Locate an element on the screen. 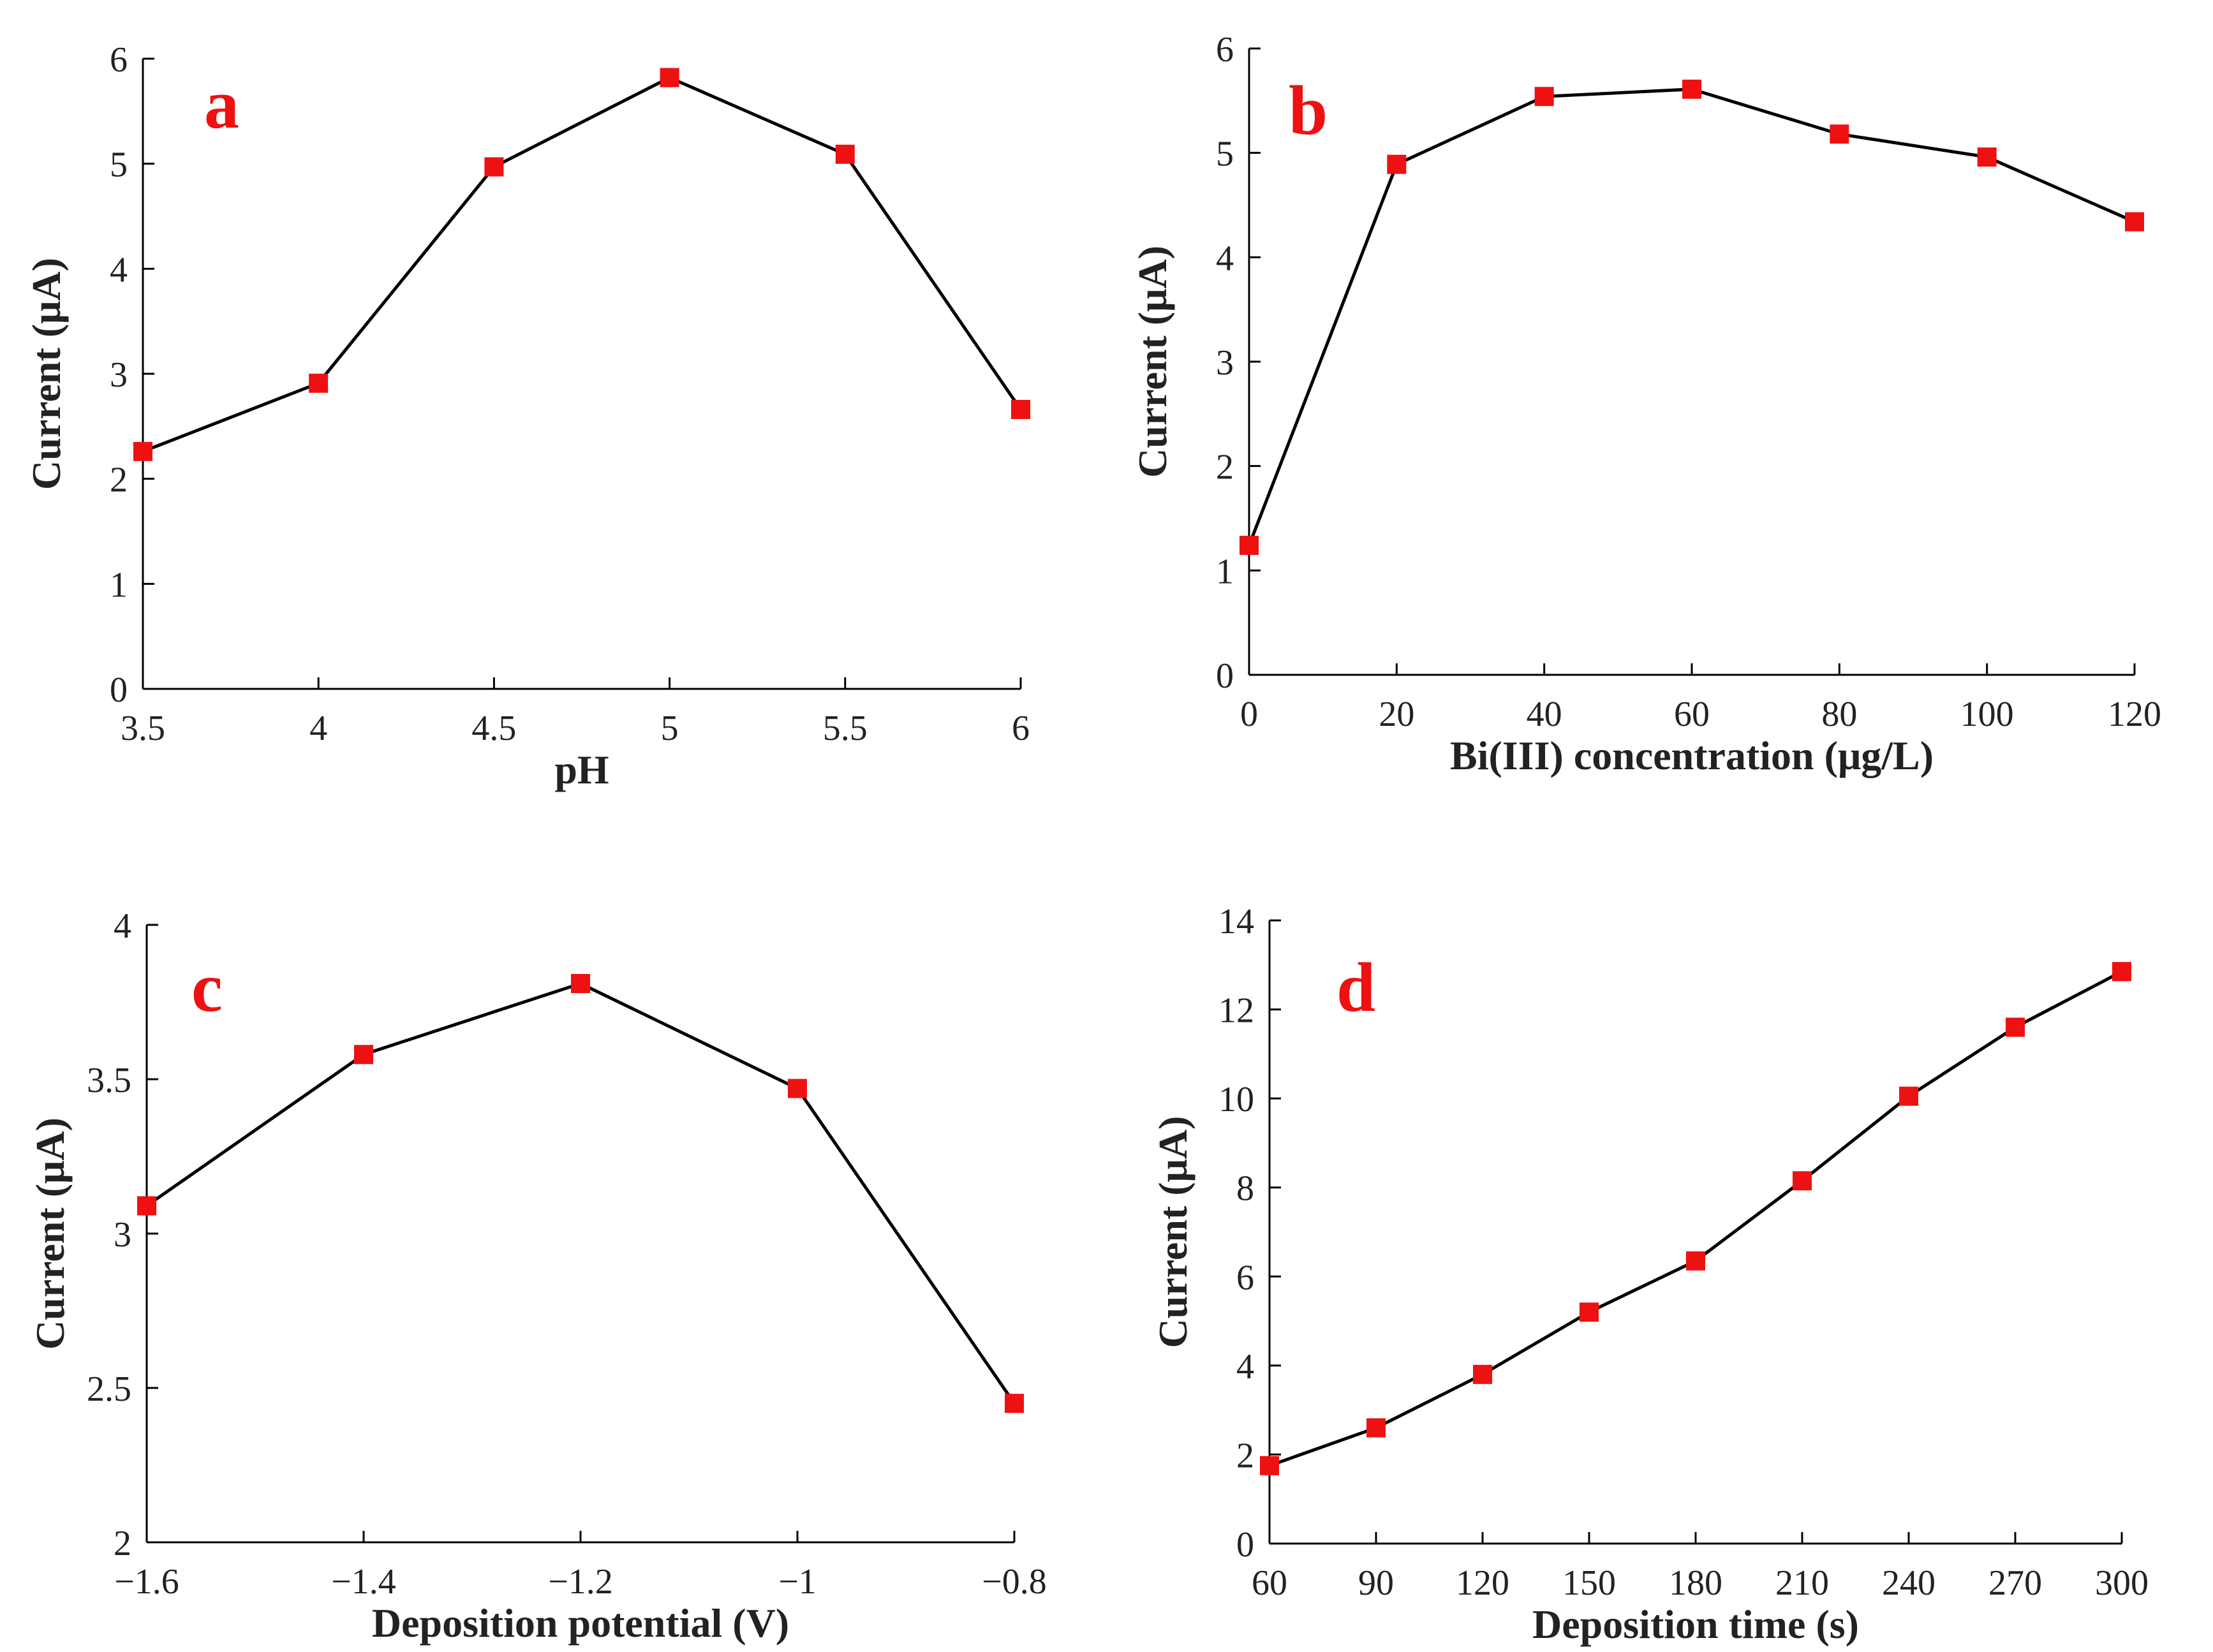 This screenshot has width=2213, height=1652. x-axis-title: Bi(III) concentration (μg/L) is located at coordinates (1692, 755).